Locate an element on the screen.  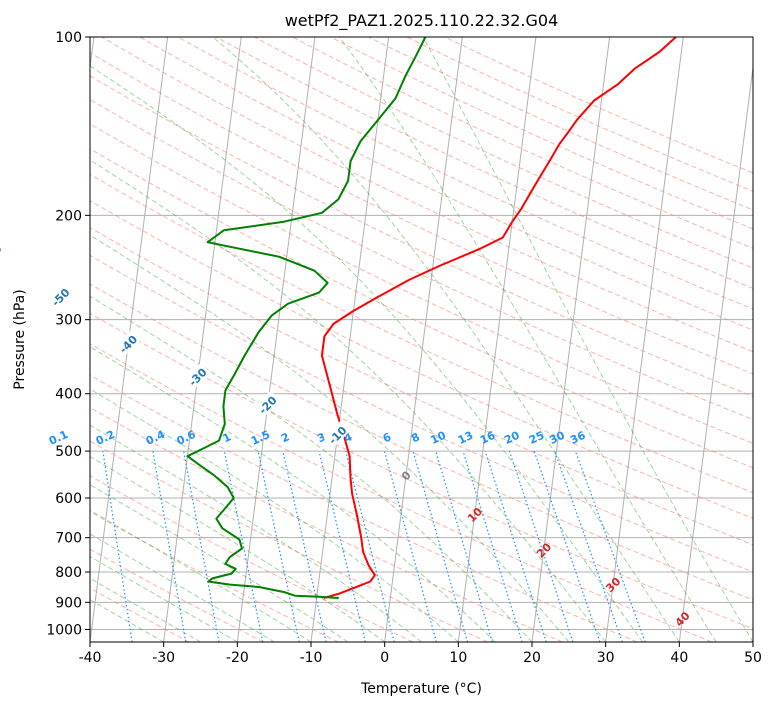
mixing-ratio-label: 6 is located at coordinates (387, 437).